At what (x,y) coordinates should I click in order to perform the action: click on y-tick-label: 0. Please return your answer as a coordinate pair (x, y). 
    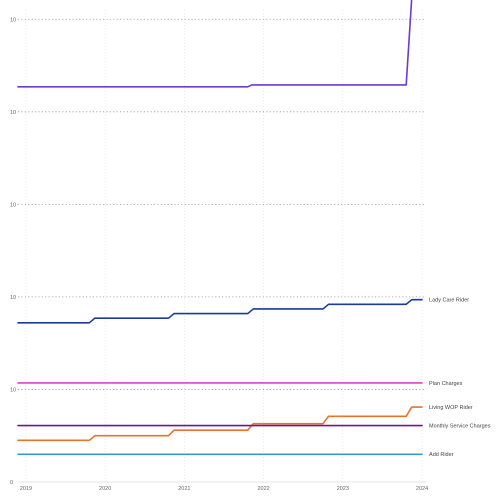
    Looking at the image, I should click on (11, 483).